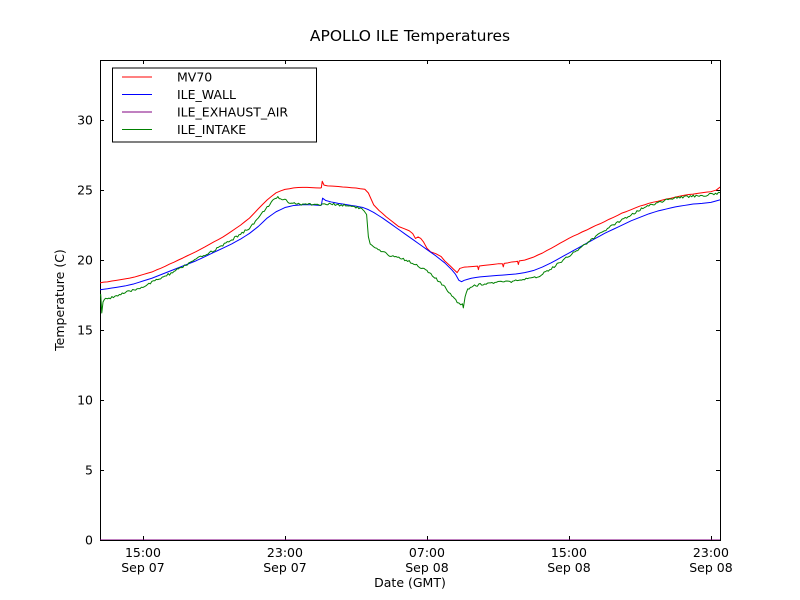 The width and height of the screenshot is (800, 600). Describe the element at coordinates (427, 552) in the screenshot. I see `x-tick-label-time: 07:00` at that location.